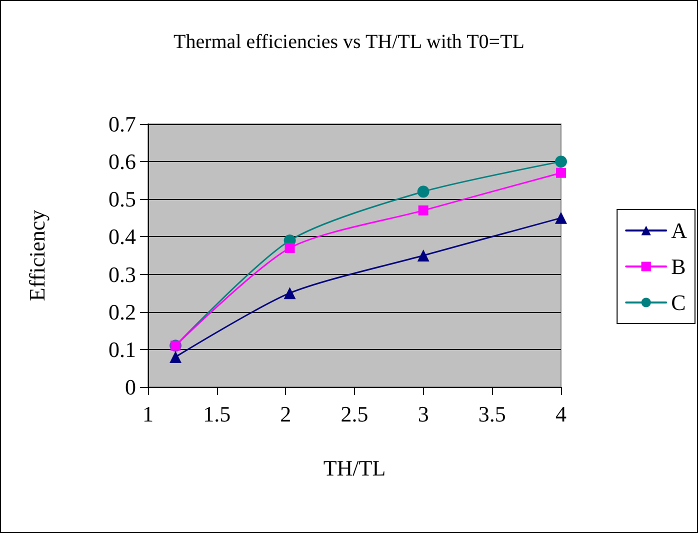  Describe the element at coordinates (122, 274) in the screenshot. I see `y-tick-label: 0.3` at that location.